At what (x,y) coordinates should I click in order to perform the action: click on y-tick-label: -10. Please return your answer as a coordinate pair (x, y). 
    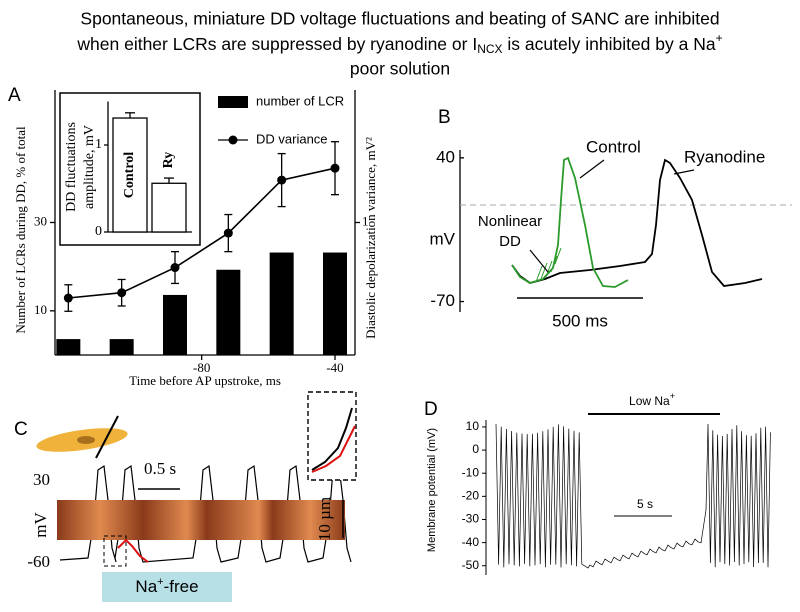
    Looking at the image, I should click on (471, 472).